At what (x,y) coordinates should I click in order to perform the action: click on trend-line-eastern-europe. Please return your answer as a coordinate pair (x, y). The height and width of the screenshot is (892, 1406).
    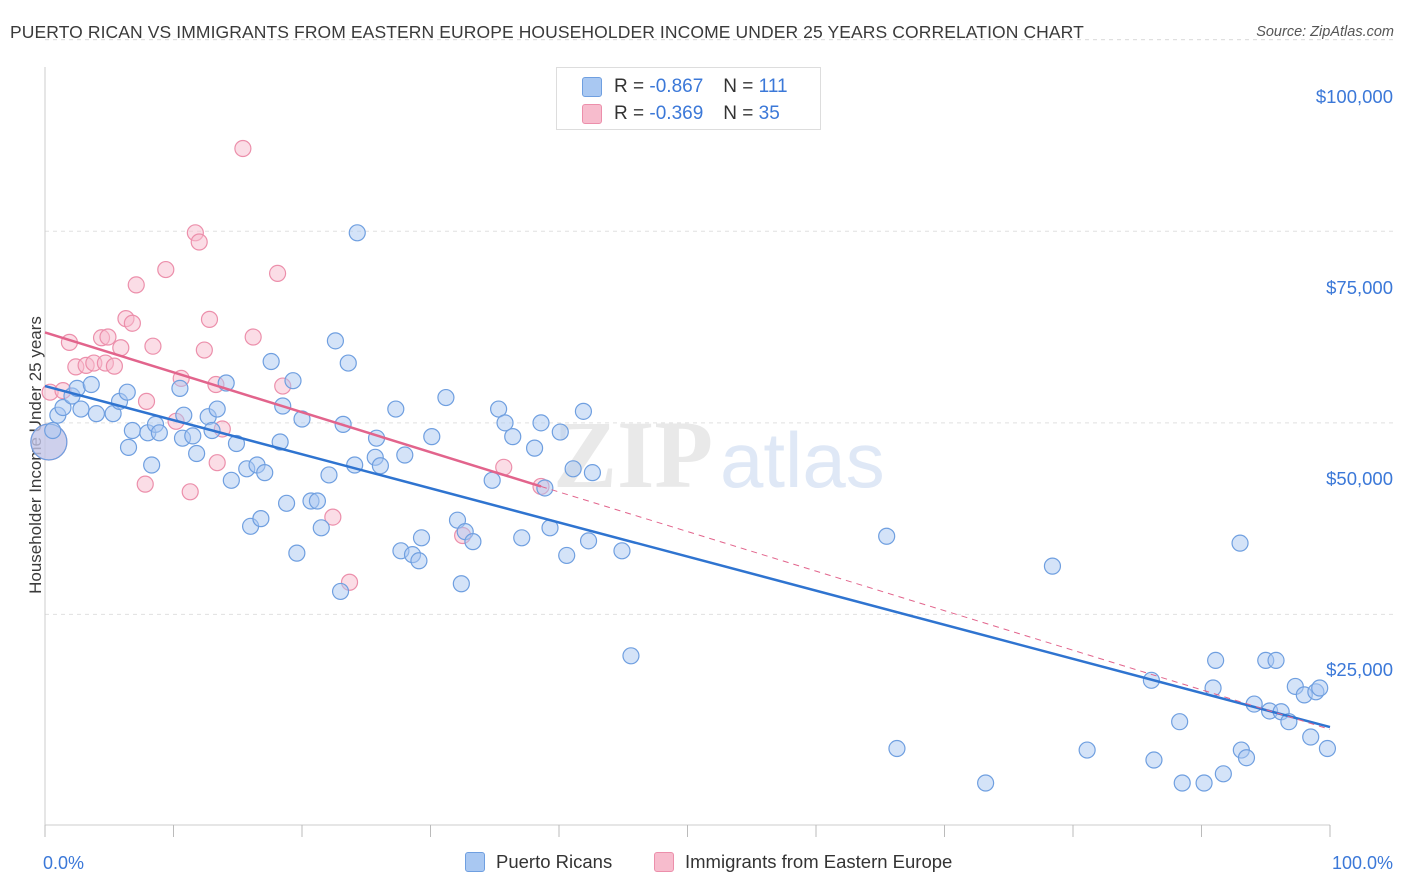
    Looking at the image, I should click on (293, 409).